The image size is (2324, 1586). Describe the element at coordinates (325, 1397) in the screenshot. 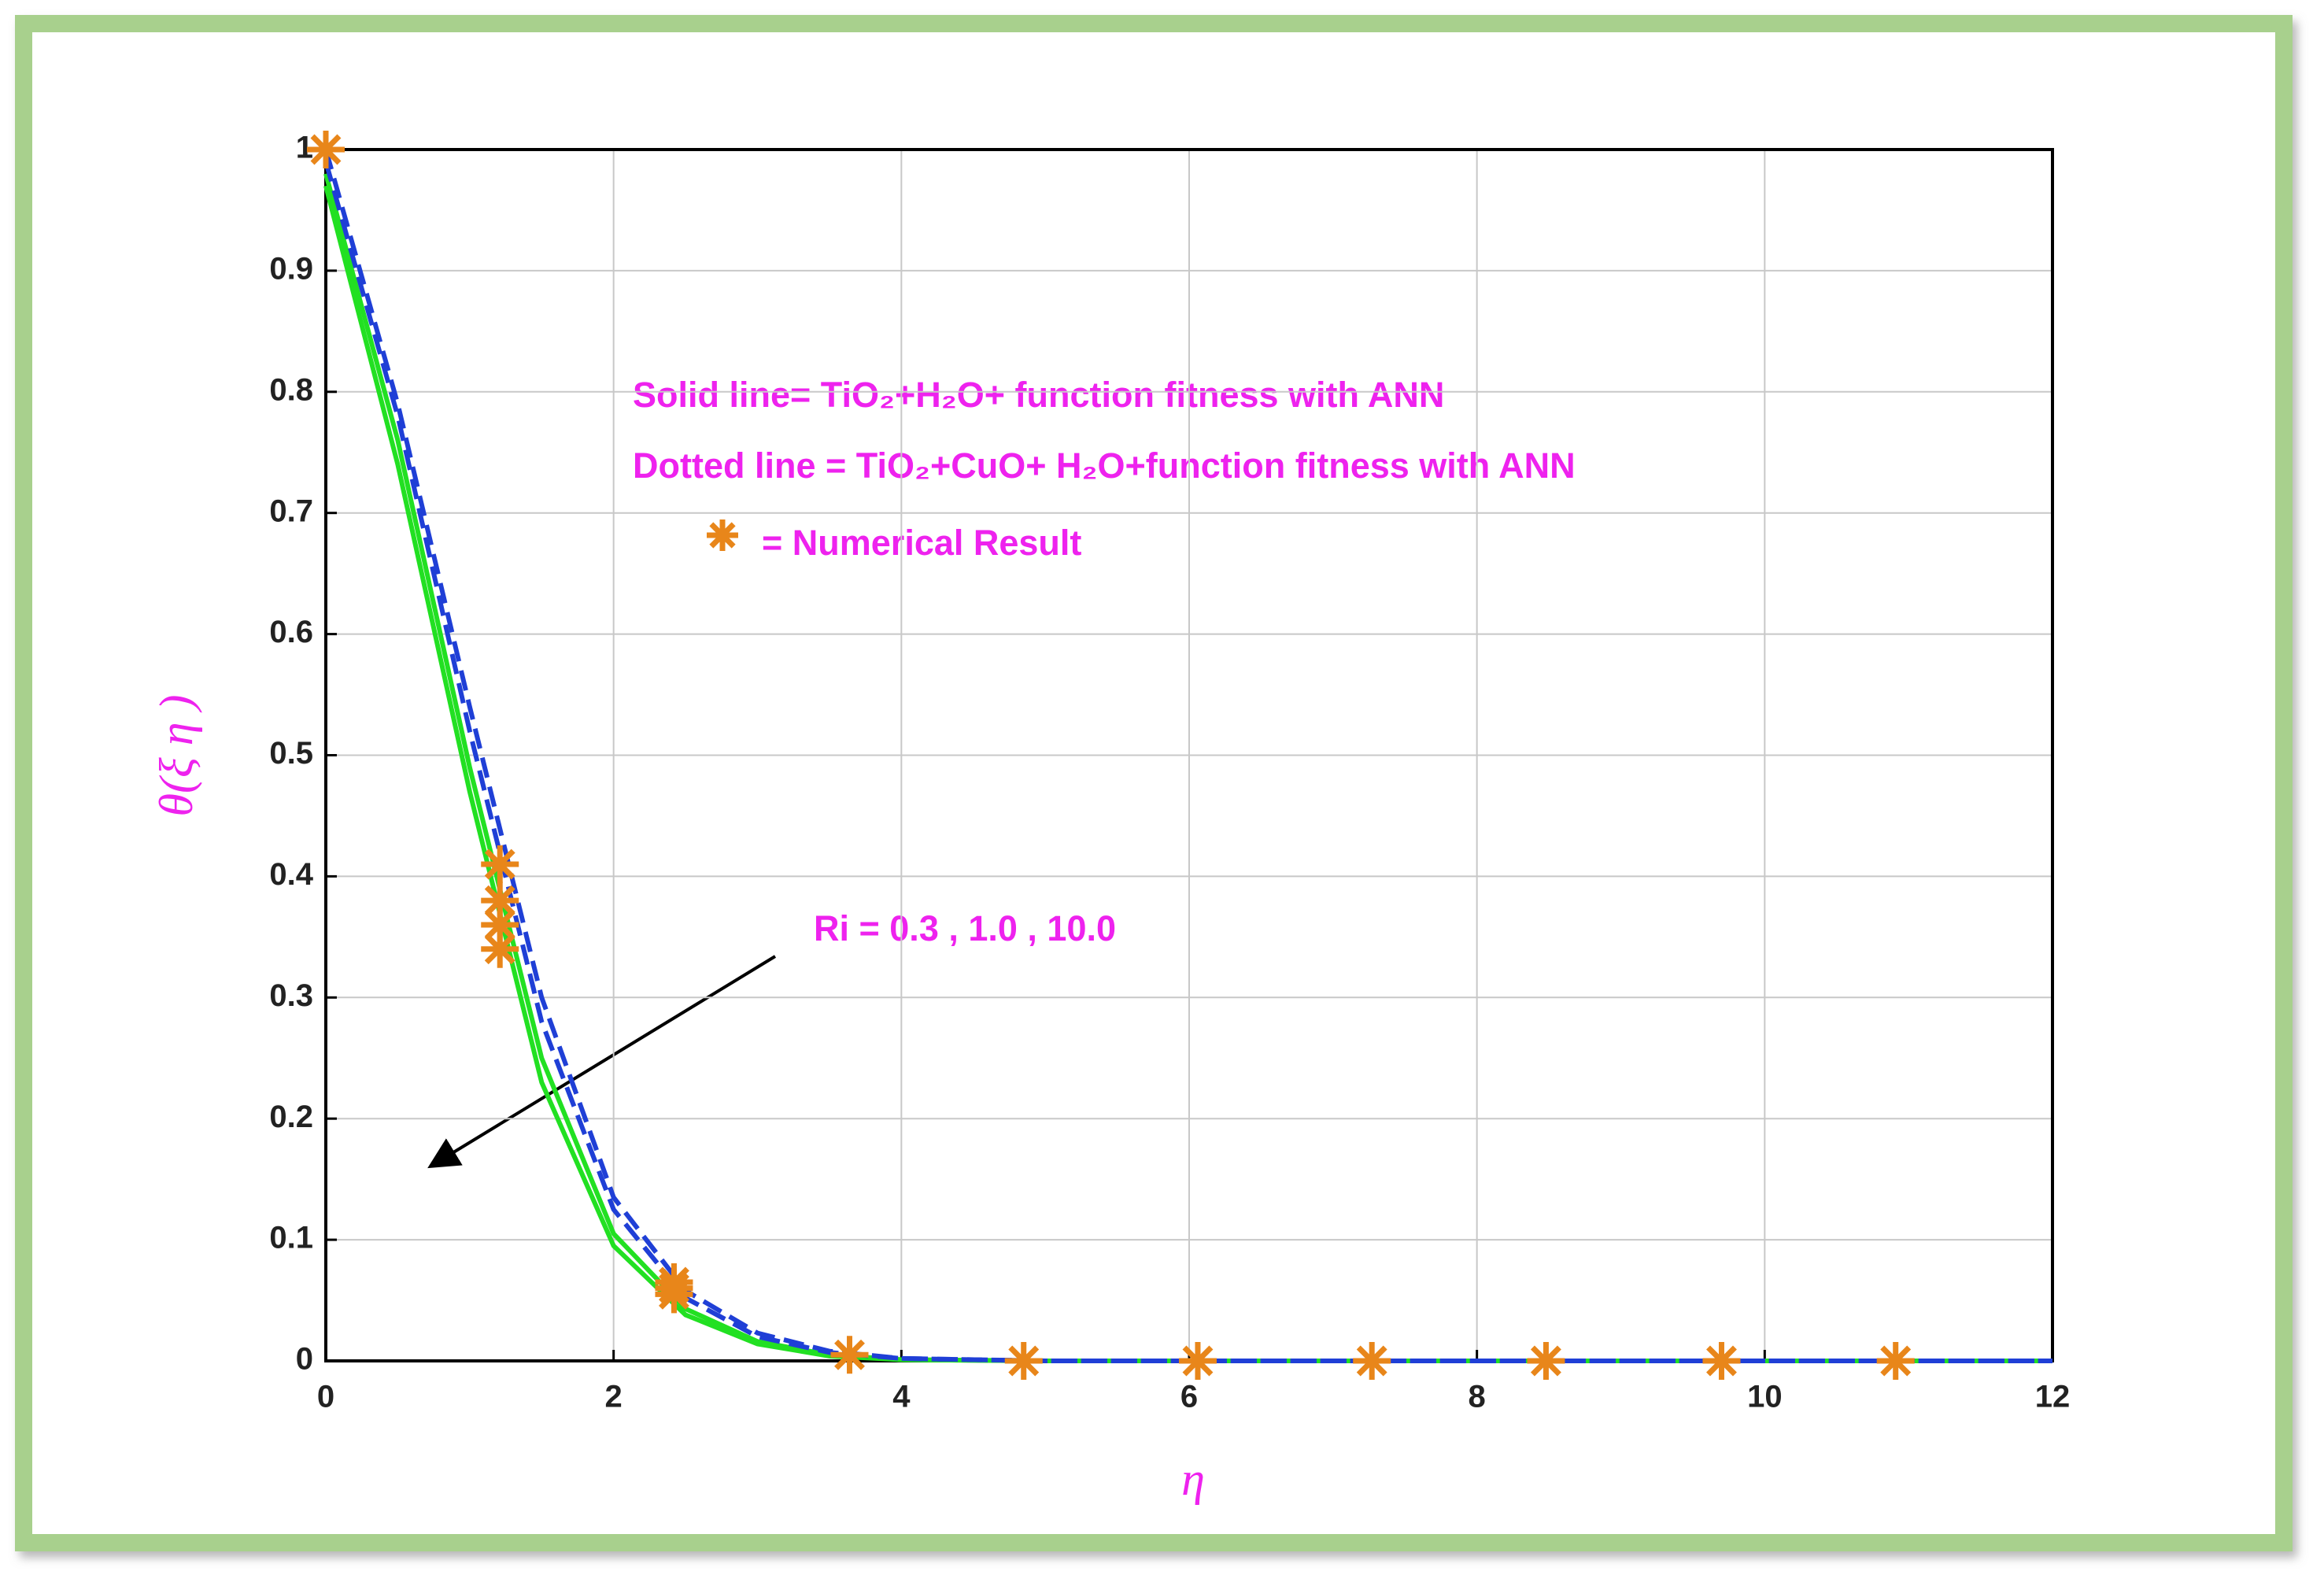

I see `x-tick-label: 0` at that location.